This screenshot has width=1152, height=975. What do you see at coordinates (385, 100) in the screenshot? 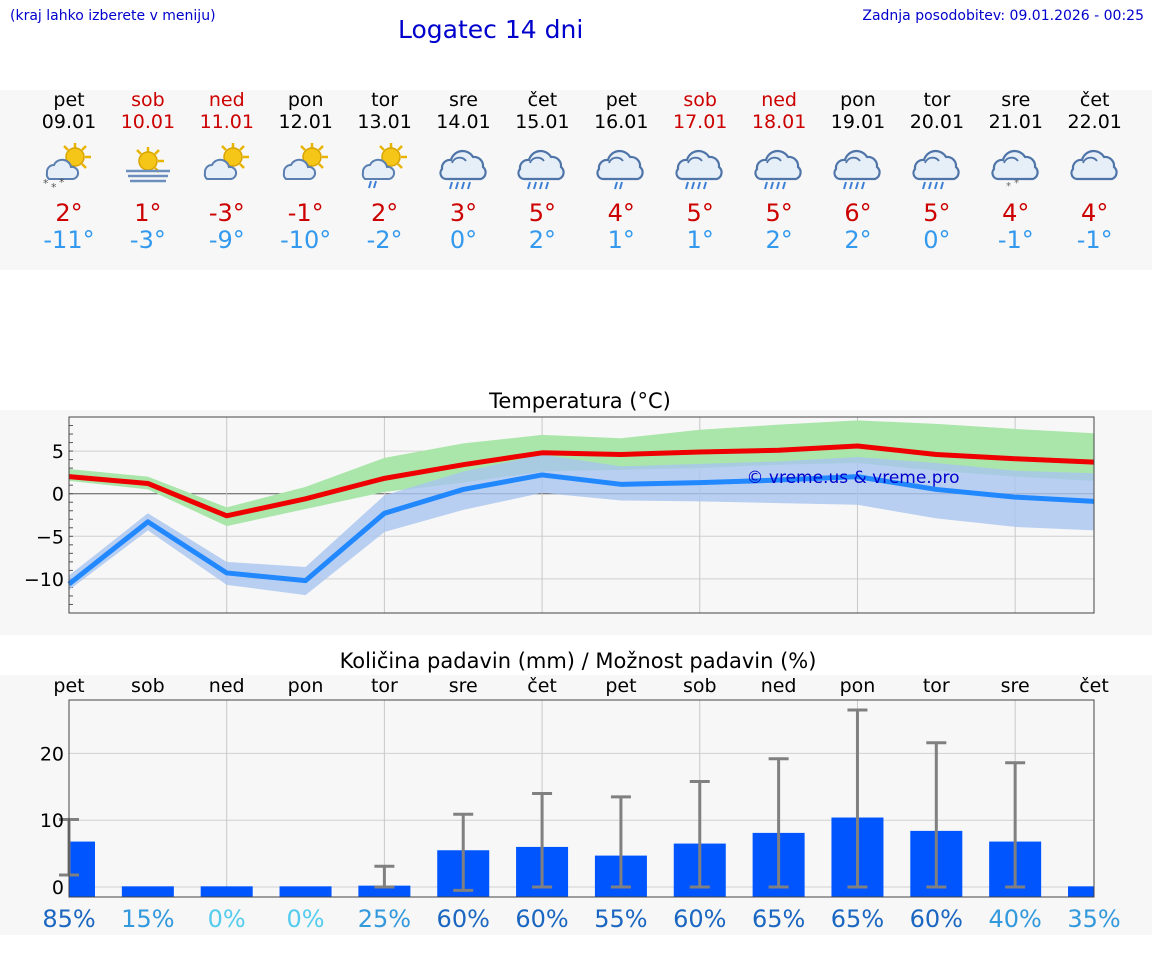
I see `day-name: tor` at bounding box center [385, 100].